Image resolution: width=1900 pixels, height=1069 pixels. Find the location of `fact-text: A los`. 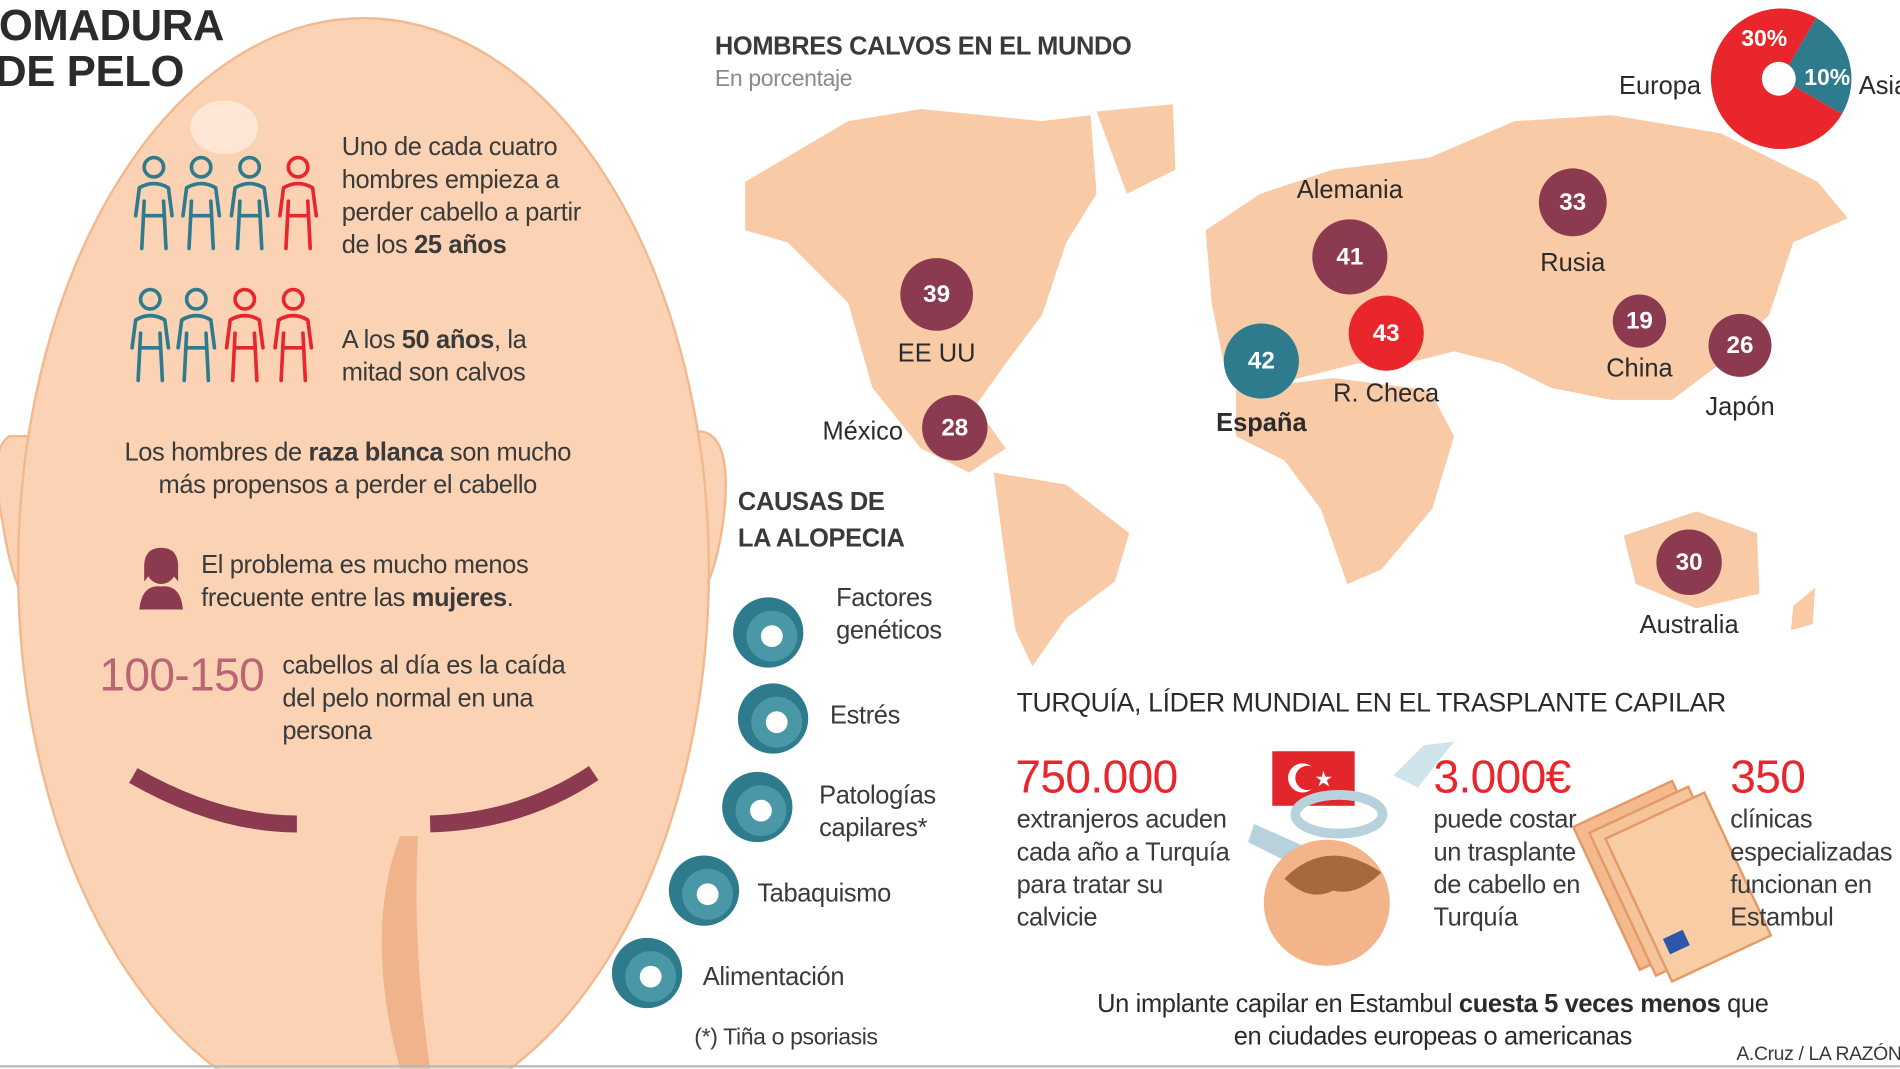

fact-text: A los is located at coordinates (371, 339).